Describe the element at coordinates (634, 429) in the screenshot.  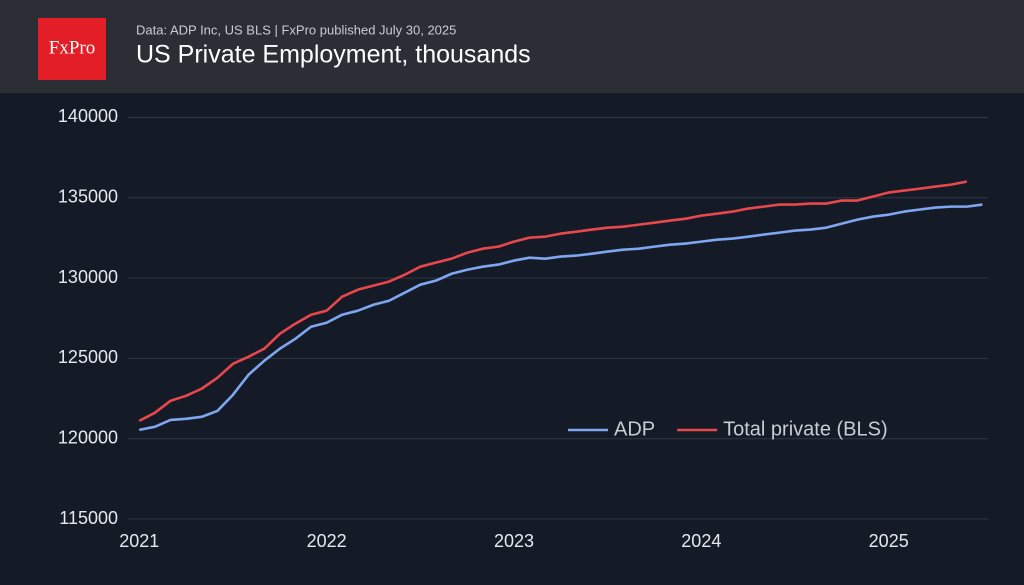
I see `legend-label: ADP` at that location.